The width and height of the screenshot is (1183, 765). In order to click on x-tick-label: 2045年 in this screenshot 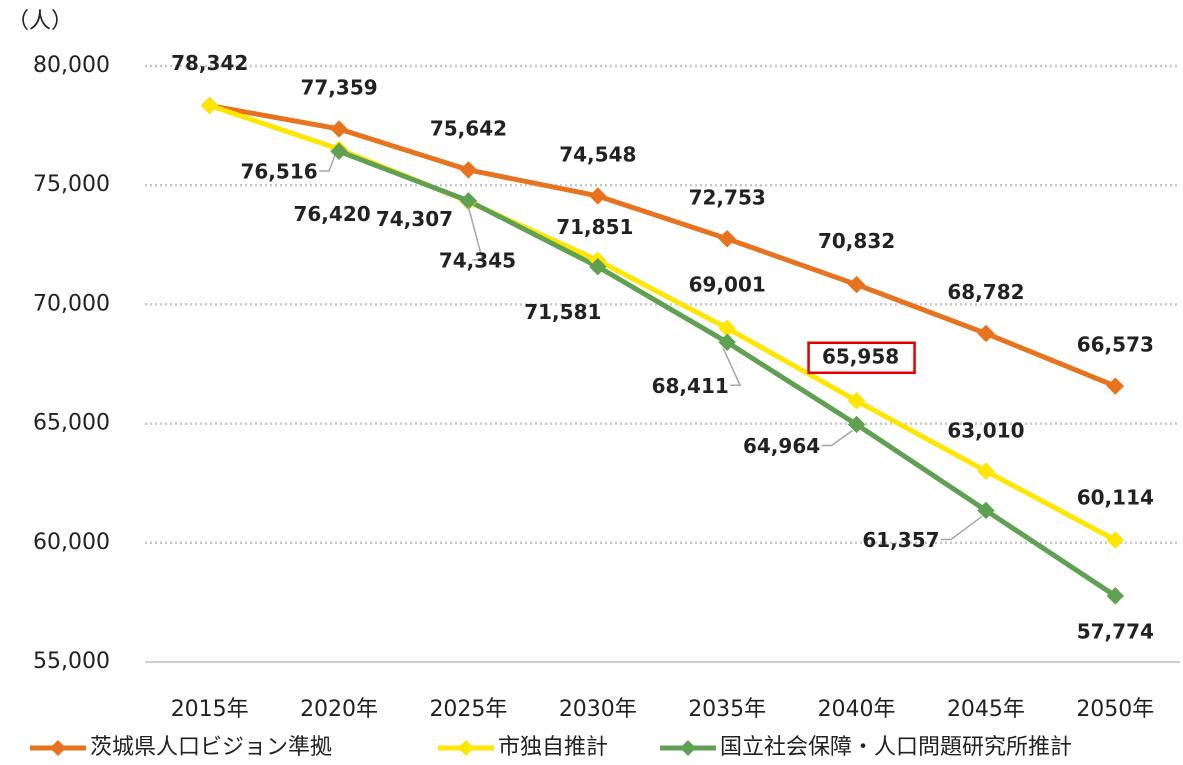, I will do `click(986, 709)`.